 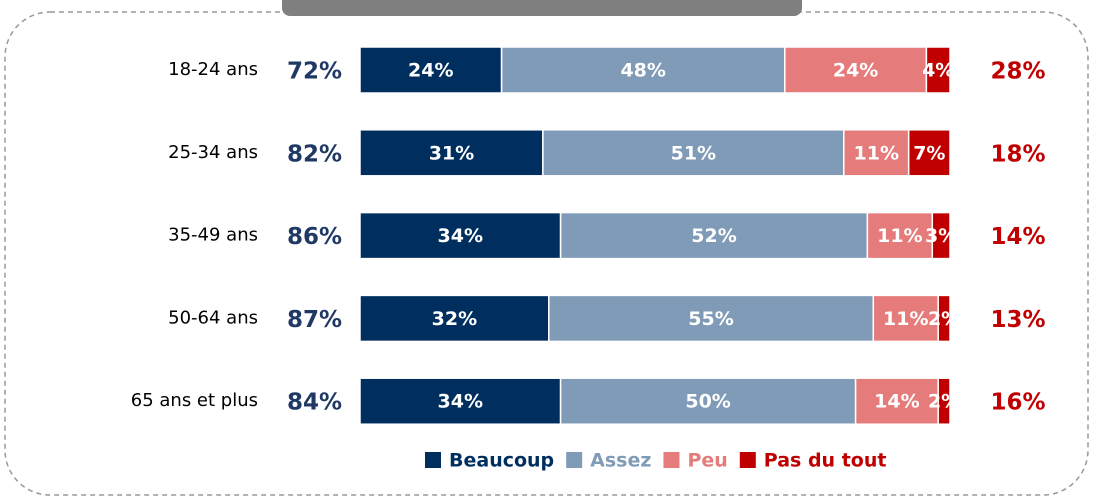 I want to click on segment-label: 32%, so click(x=454, y=319).